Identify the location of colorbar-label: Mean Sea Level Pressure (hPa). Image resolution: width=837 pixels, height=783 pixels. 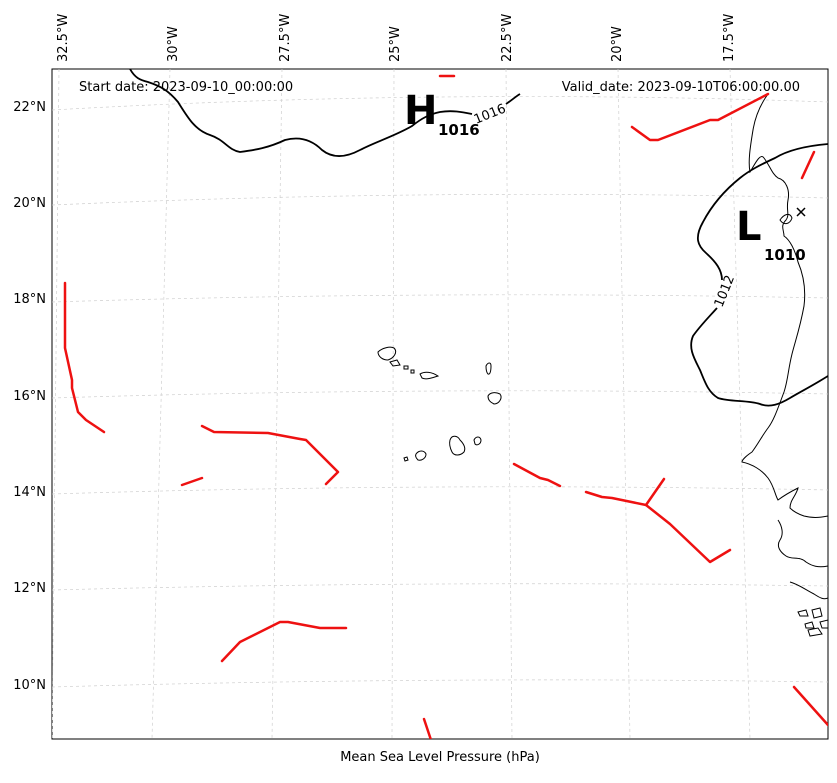
(440, 757).